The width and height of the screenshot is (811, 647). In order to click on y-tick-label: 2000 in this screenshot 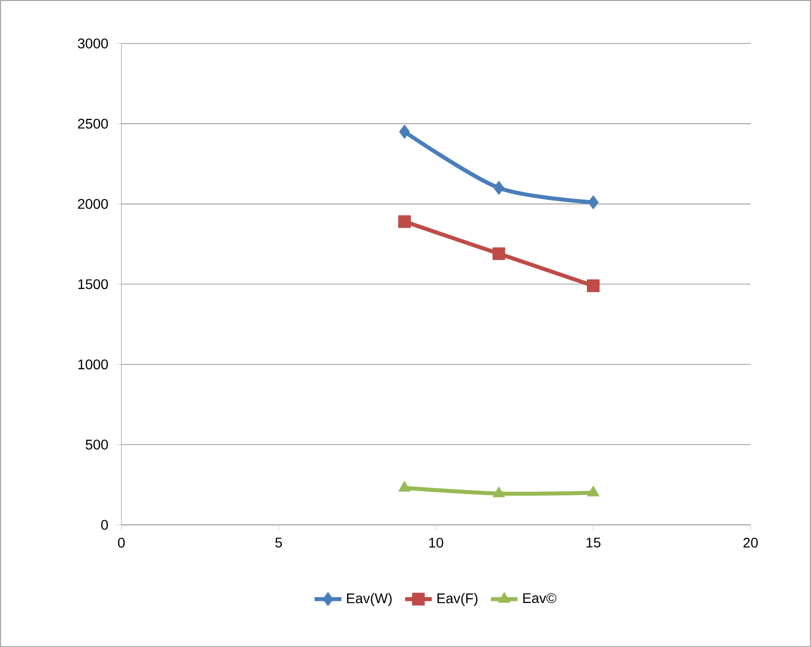, I will do `click(93, 203)`.